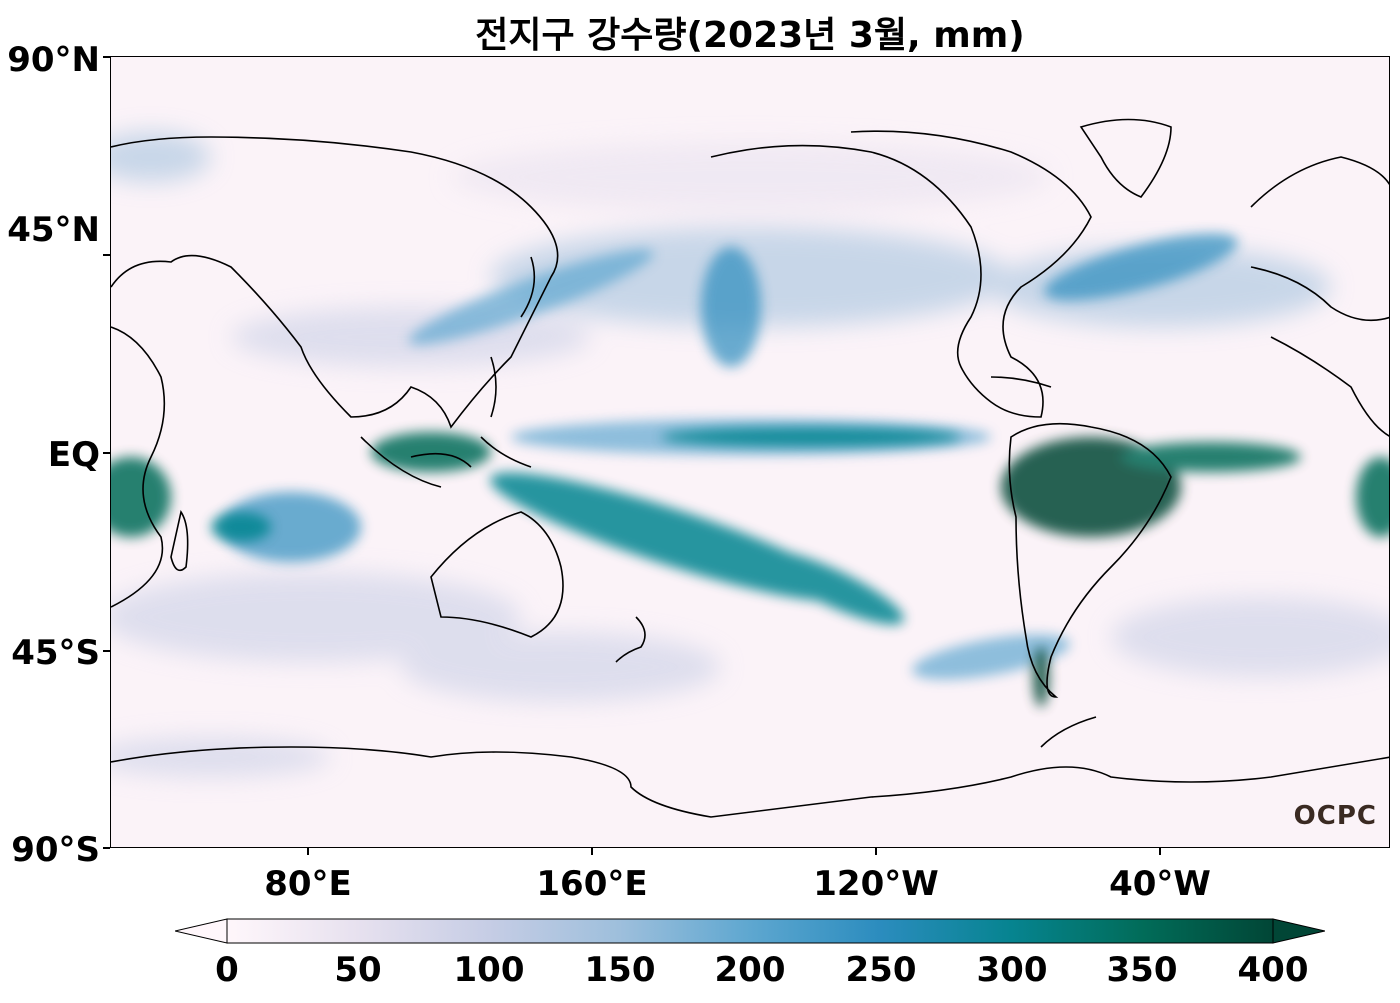 This screenshot has width=1400, height=1003. What do you see at coordinates (620, 970) in the screenshot?
I see `colorbar-tick-label: 150` at bounding box center [620, 970].